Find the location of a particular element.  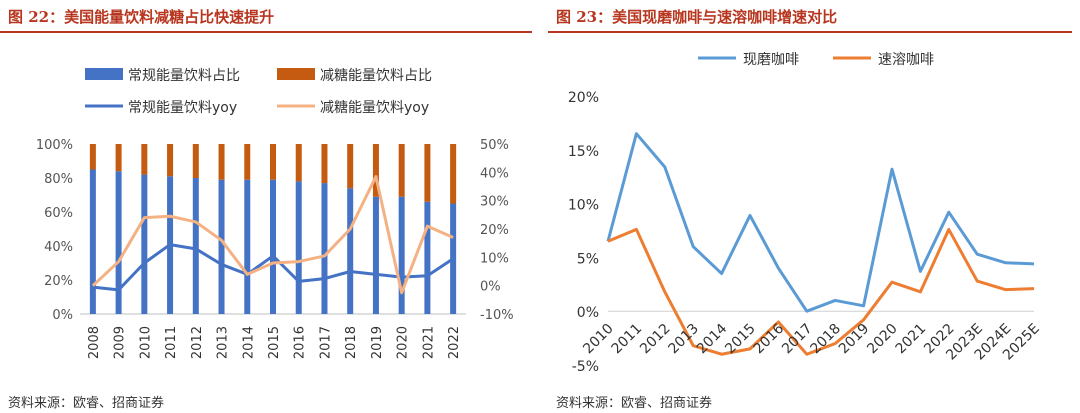

y-tick-label: 0% is located at coordinates (588, 313).